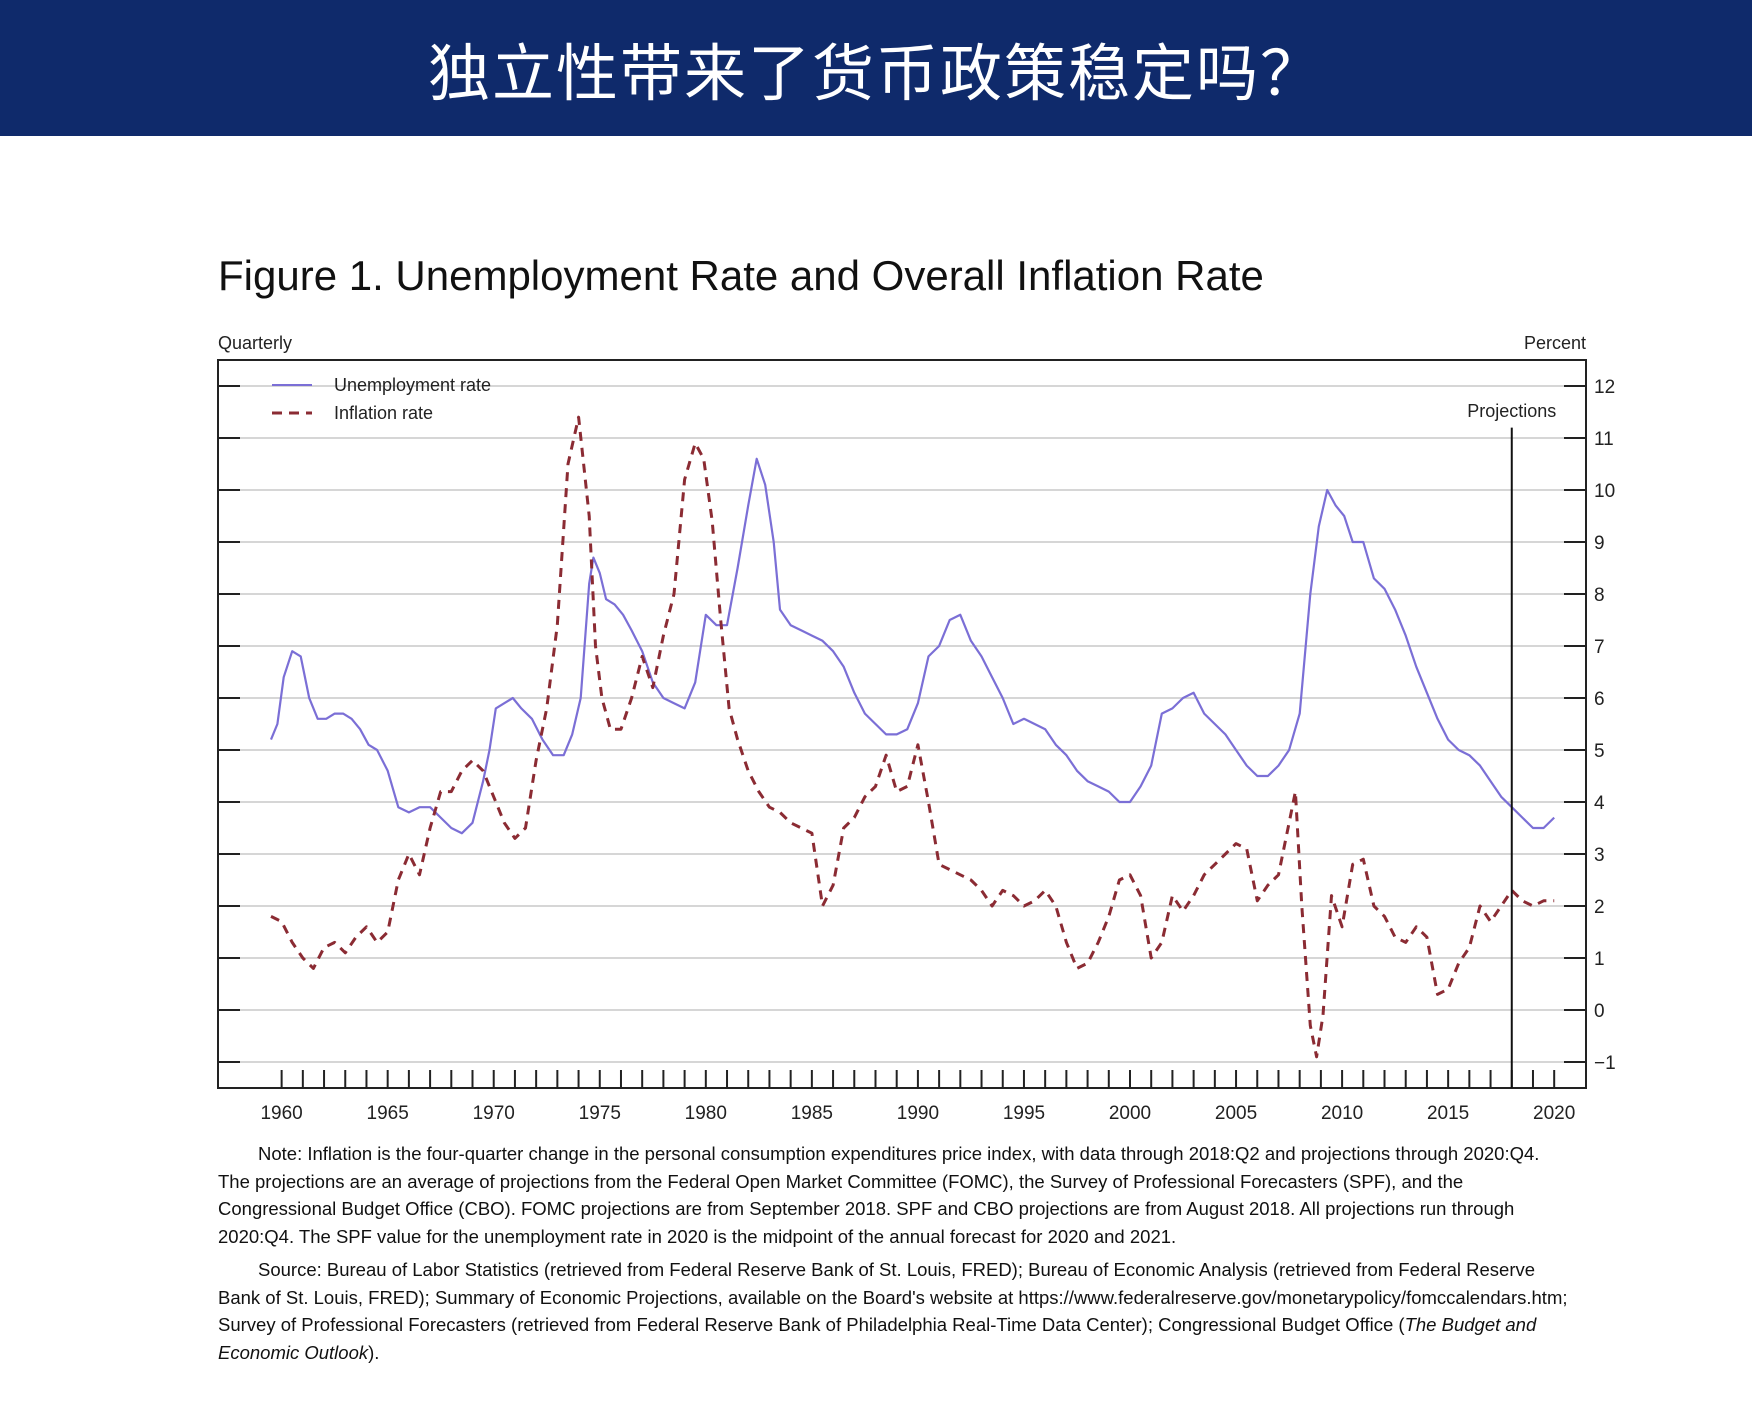 This screenshot has height=1423, width=1752. Describe the element at coordinates (1599, 595) in the screenshot. I see `y-tick-label: 8` at that location.